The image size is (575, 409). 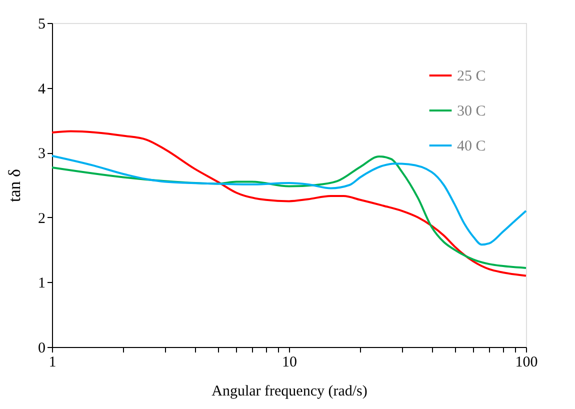 I want to click on y-tick-label: 2, so click(x=42, y=218).